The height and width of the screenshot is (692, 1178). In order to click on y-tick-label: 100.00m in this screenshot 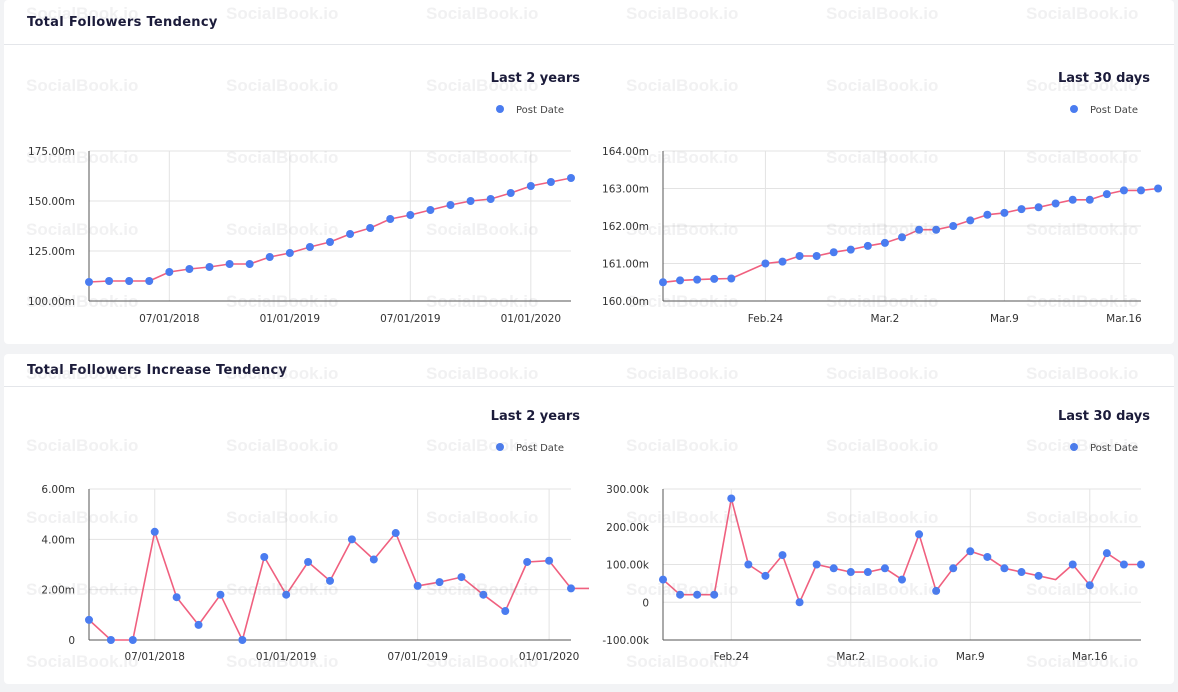, I will do `click(51, 302)`.